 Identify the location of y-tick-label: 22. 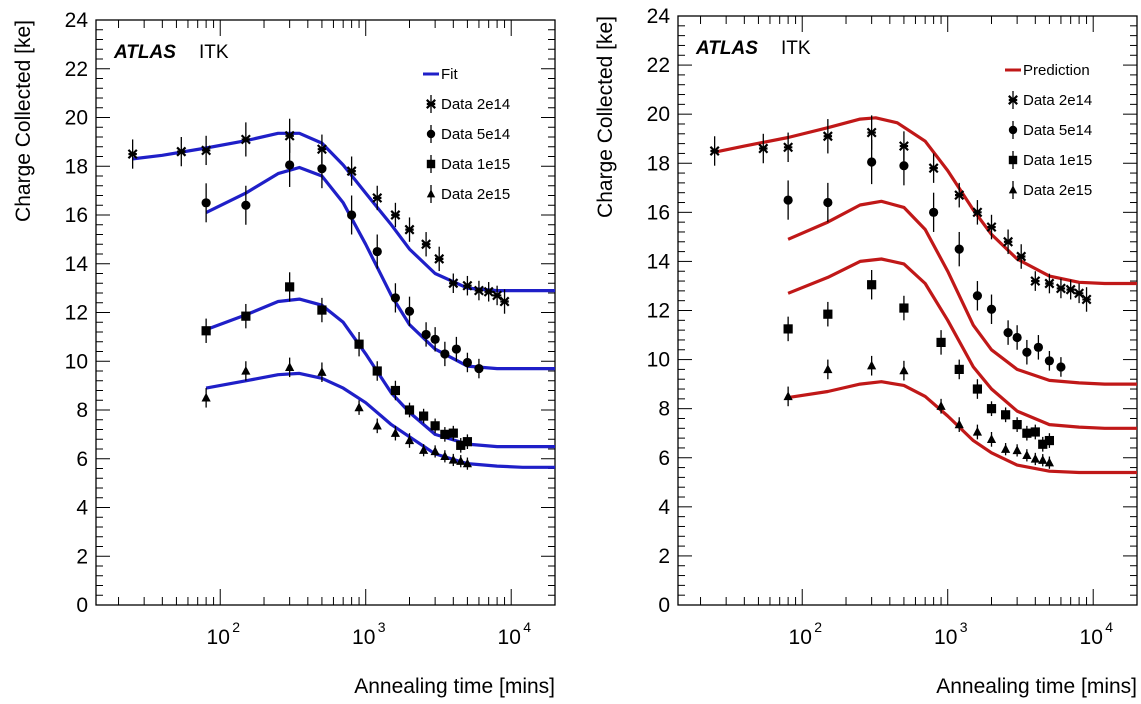
(76, 69).